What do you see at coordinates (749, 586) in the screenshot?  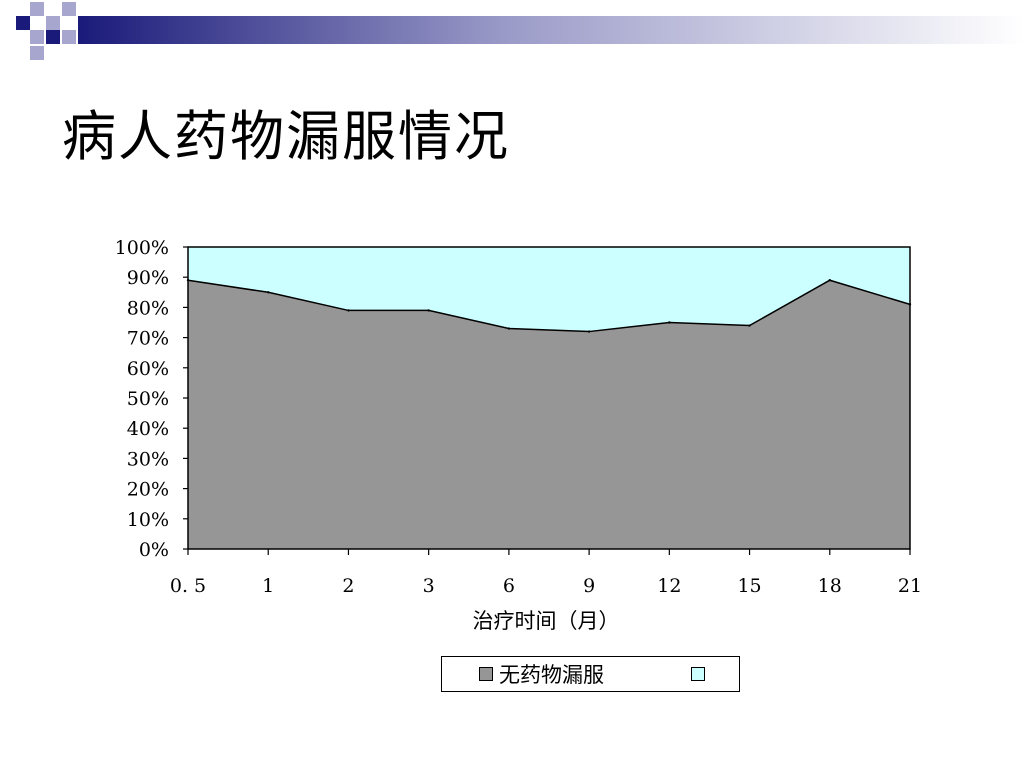 I see `x-tick-label: 15` at bounding box center [749, 586].